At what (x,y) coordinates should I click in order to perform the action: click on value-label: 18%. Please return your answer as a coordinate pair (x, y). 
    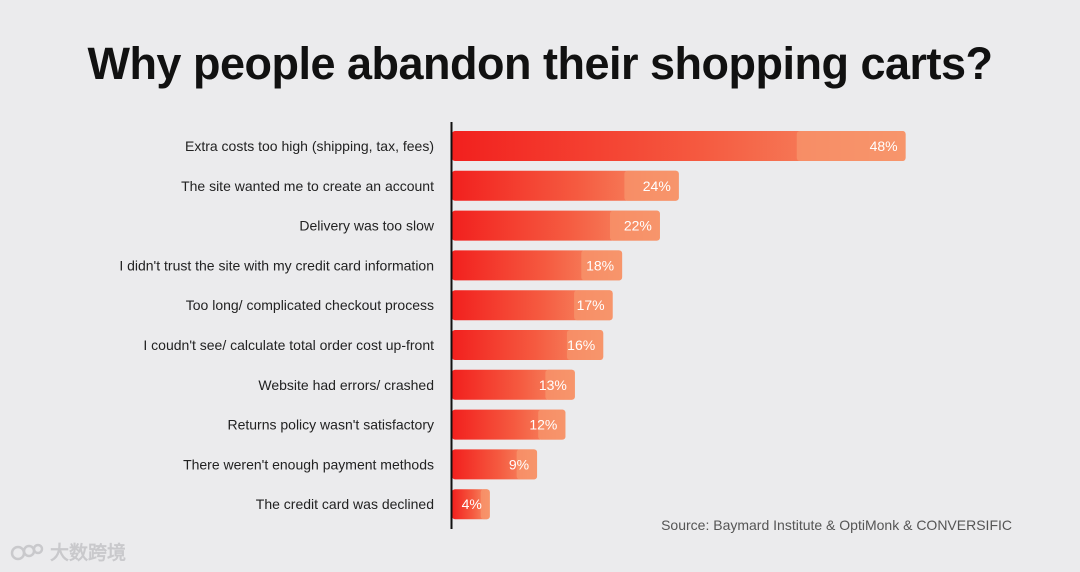
    Looking at the image, I should click on (600, 265).